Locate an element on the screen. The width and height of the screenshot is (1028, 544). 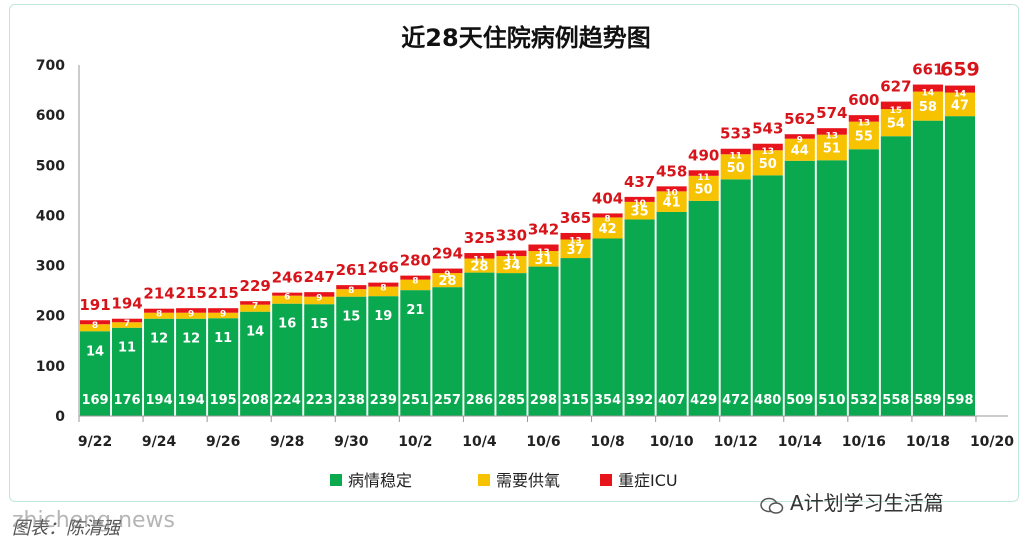
oxygen-value-label: 21 is located at coordinates (415, 310).